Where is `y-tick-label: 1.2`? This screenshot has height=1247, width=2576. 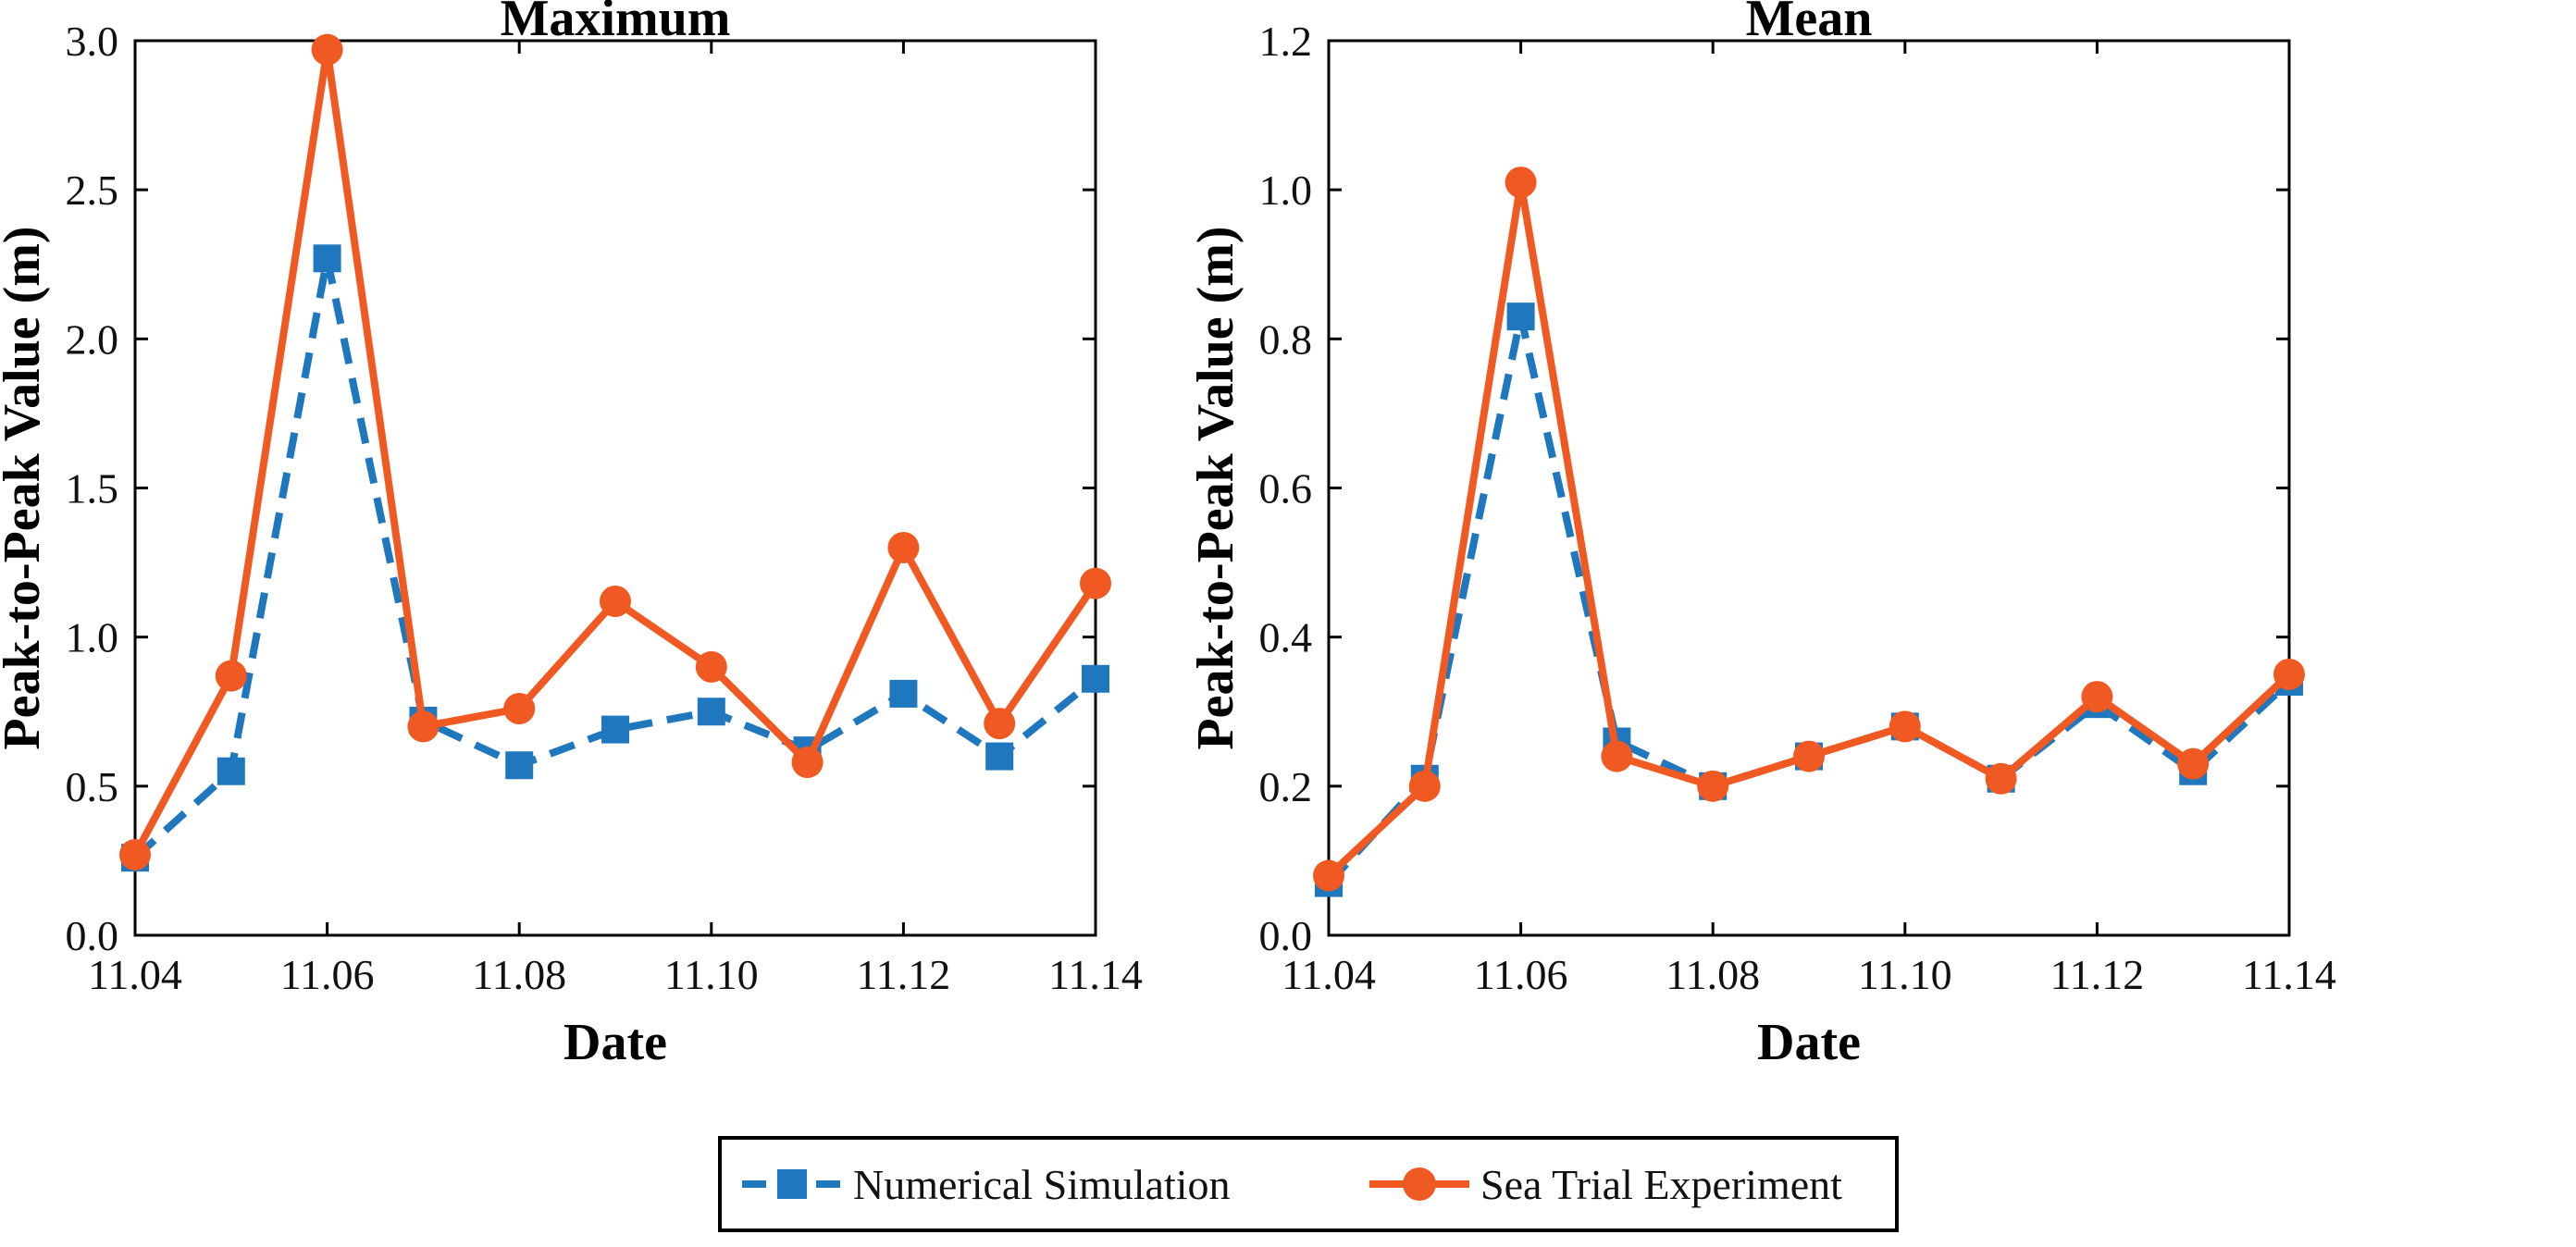 y-tick-label: 1.2 is located at coordinates (1286, 41).